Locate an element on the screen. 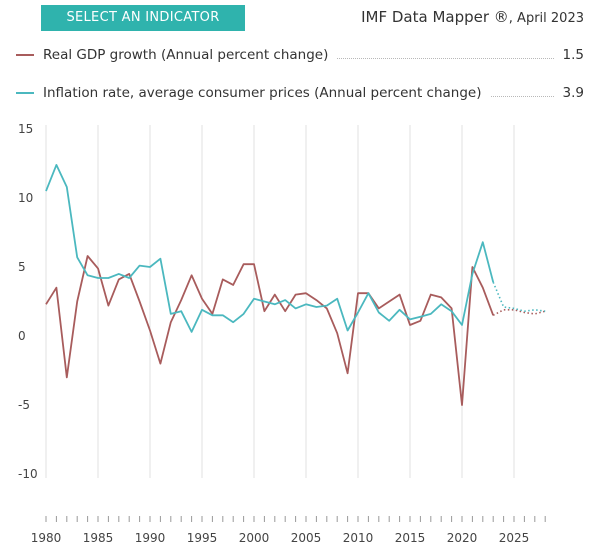 This screenshot has width=600, height=560. legend-label-gdp: Real GDP growth (Annual percent change) is located at coordinates (186, 55).